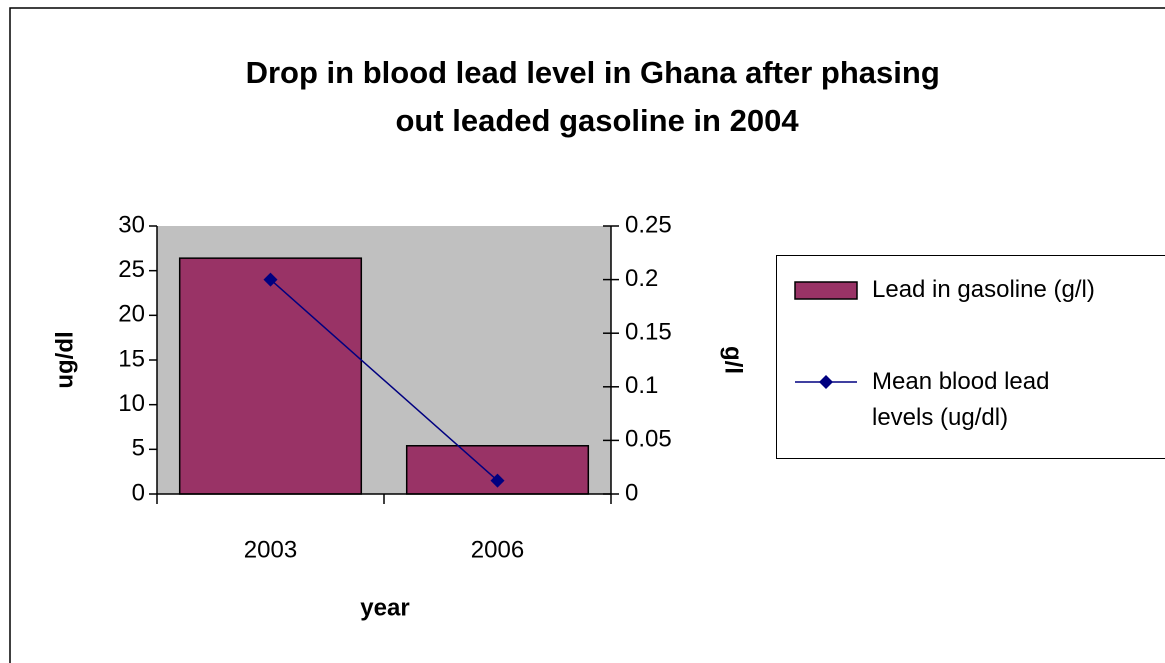 This screenshot has height=663, width=1165. I want to click on legend-swatch, so click(826, 290).